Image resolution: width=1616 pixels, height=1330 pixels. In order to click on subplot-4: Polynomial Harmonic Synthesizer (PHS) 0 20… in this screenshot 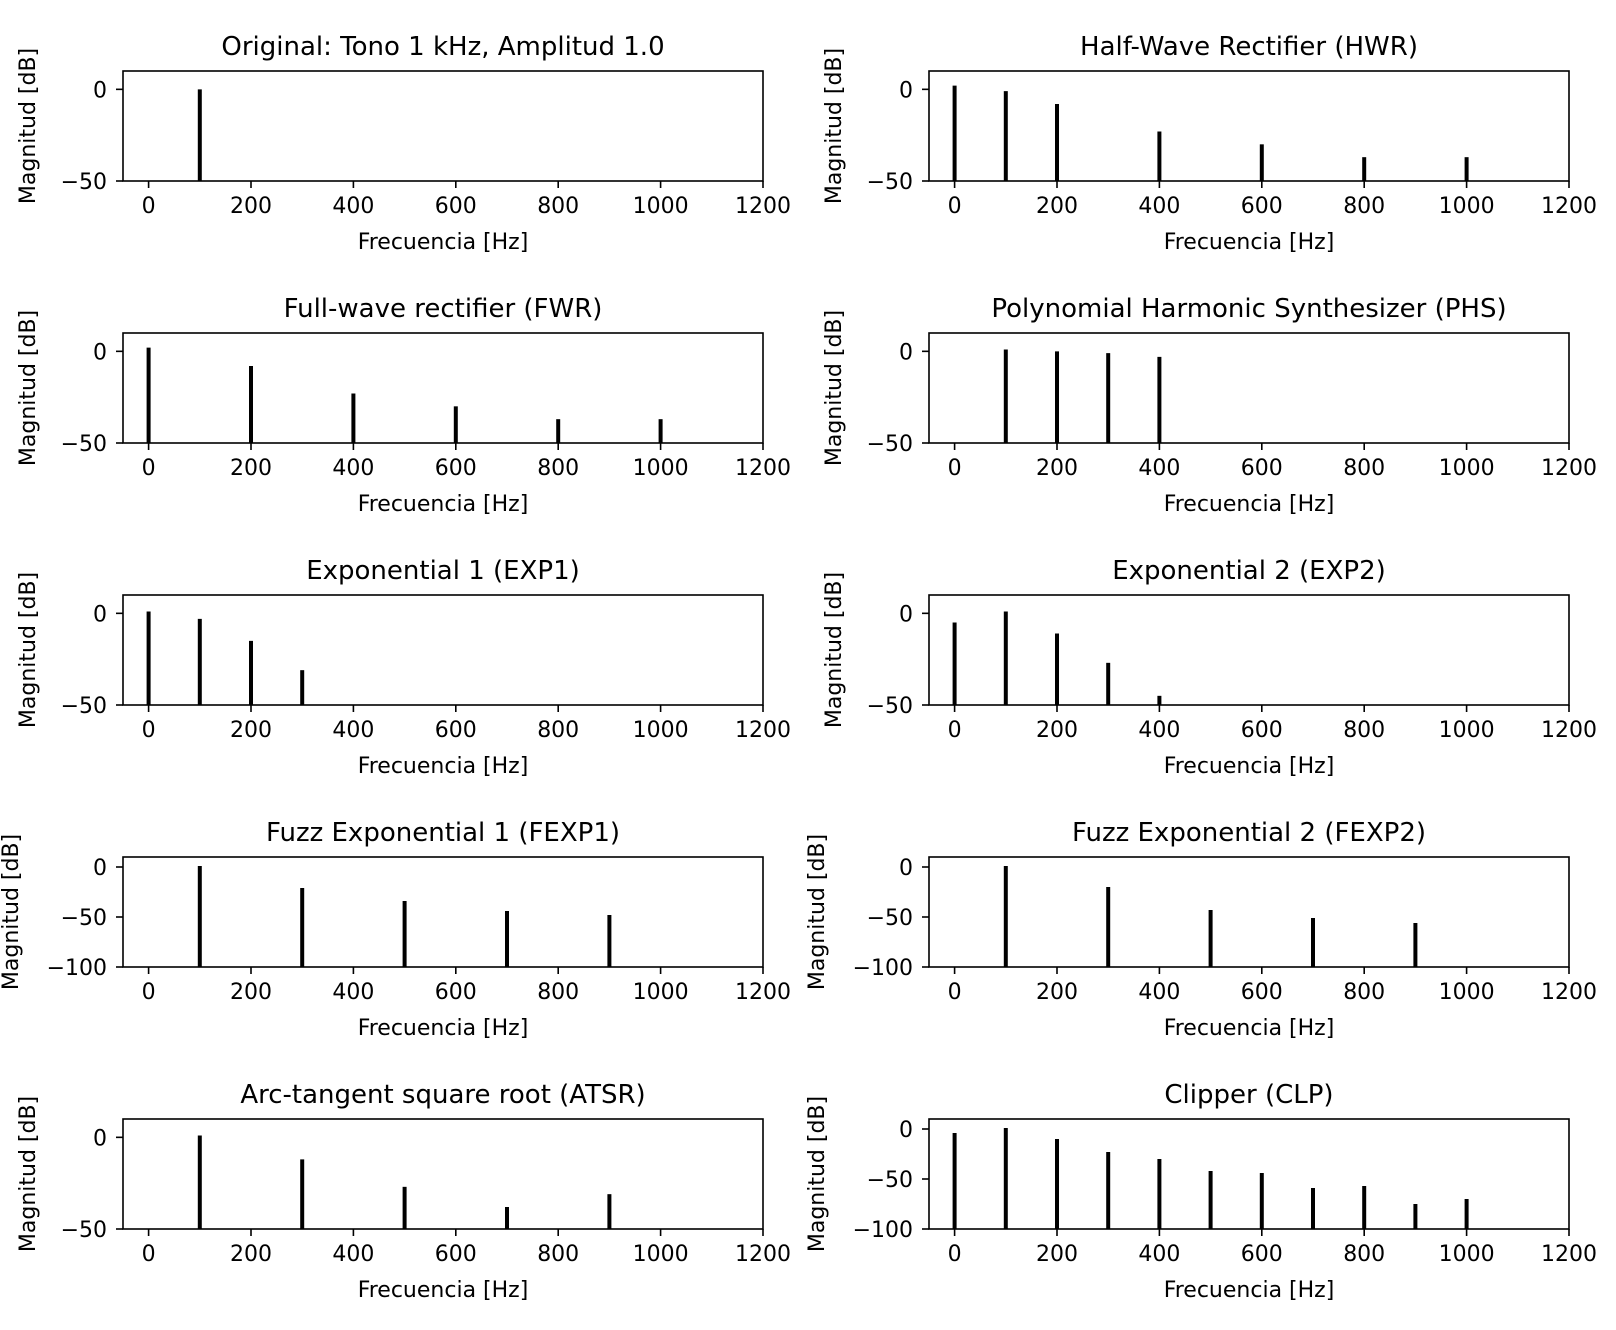, I will do `click(1209, 405)`.